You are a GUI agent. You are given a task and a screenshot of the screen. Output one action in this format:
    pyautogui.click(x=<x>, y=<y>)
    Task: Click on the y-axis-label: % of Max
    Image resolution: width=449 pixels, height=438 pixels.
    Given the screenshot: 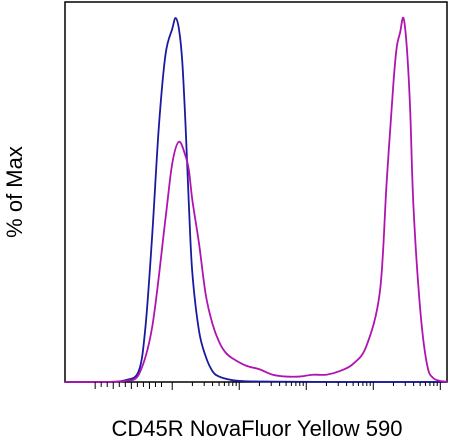 What is the action you would take?
    pyautogui.click(x=14, y=192)
    